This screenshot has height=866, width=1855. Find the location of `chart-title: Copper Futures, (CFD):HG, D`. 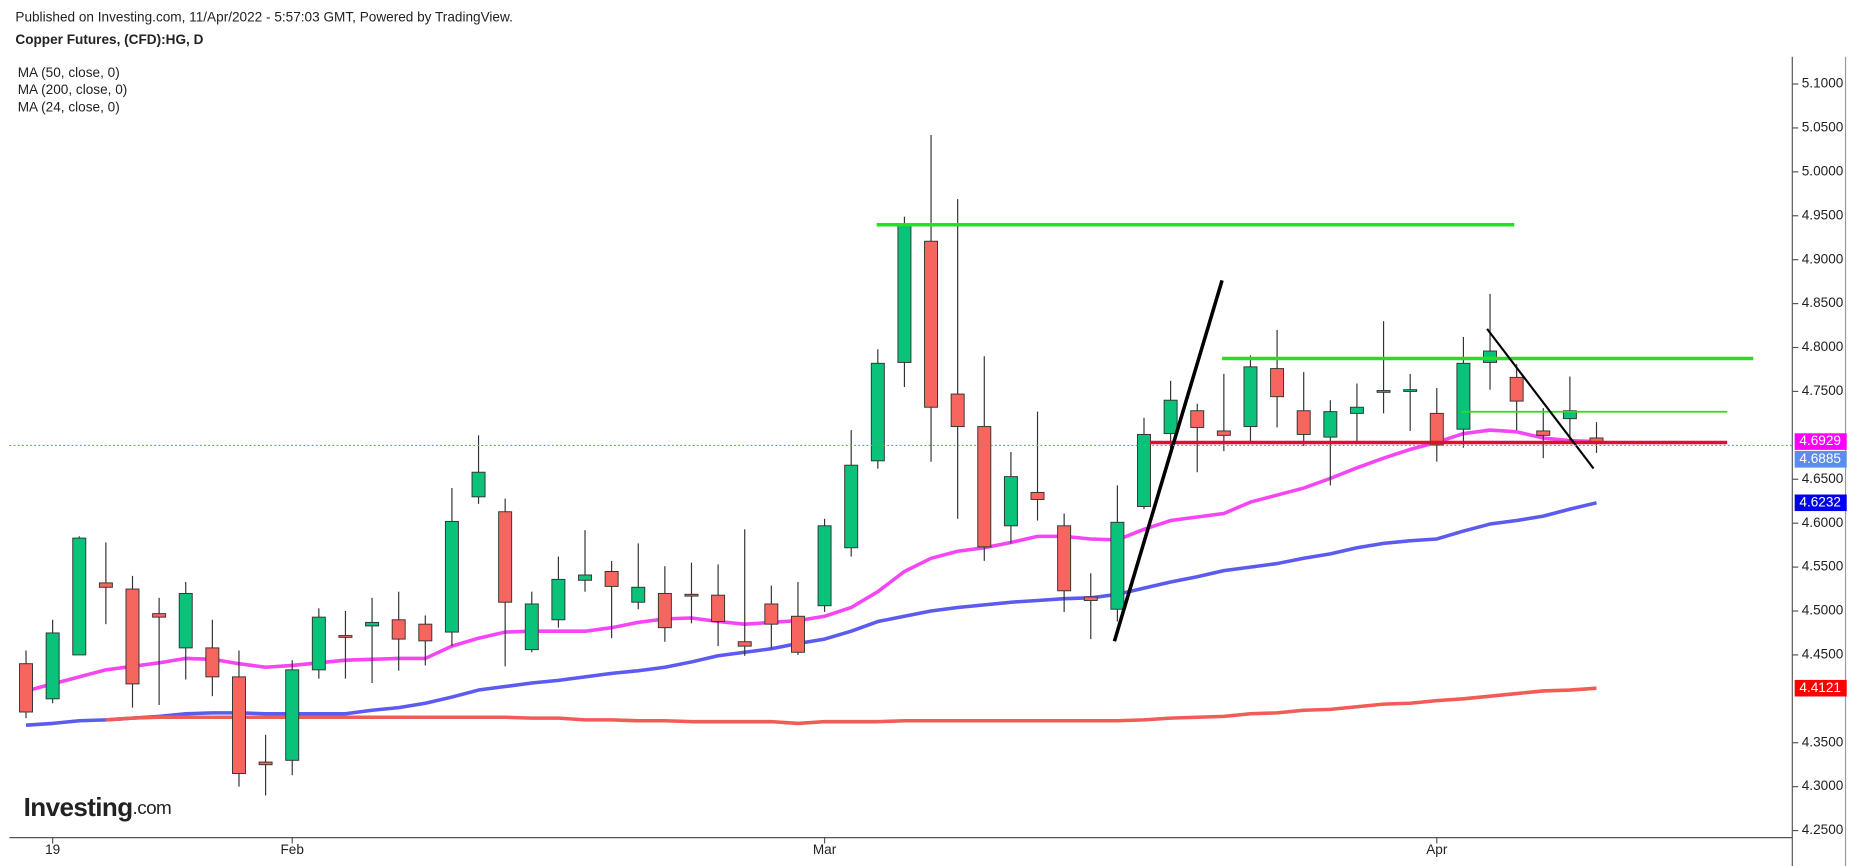

chart-title: Copper Futures, (CFD):HG, D is located at coordinates (109, 39).